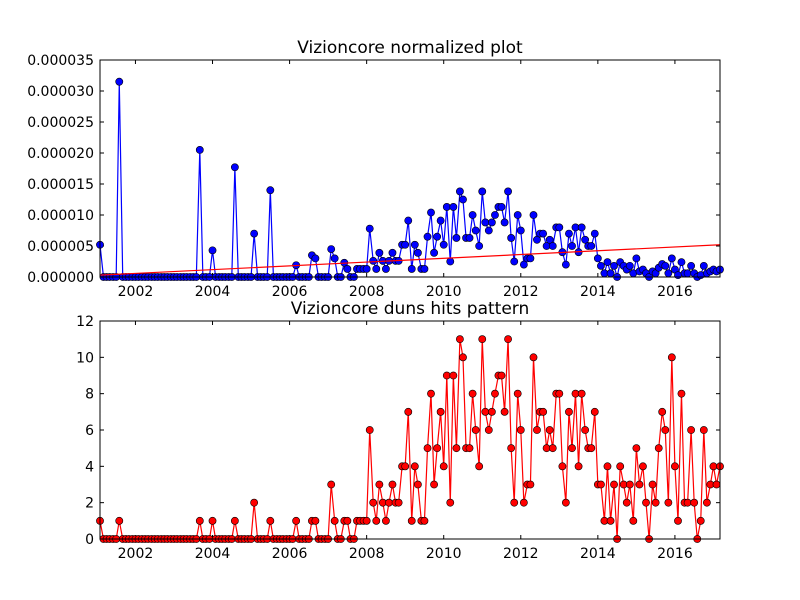 The width and height of the screenshot is (800, 600). Describe the element at coordinates (85, 322) in the screenshot. I see `y-tick-label: 12` at that location.